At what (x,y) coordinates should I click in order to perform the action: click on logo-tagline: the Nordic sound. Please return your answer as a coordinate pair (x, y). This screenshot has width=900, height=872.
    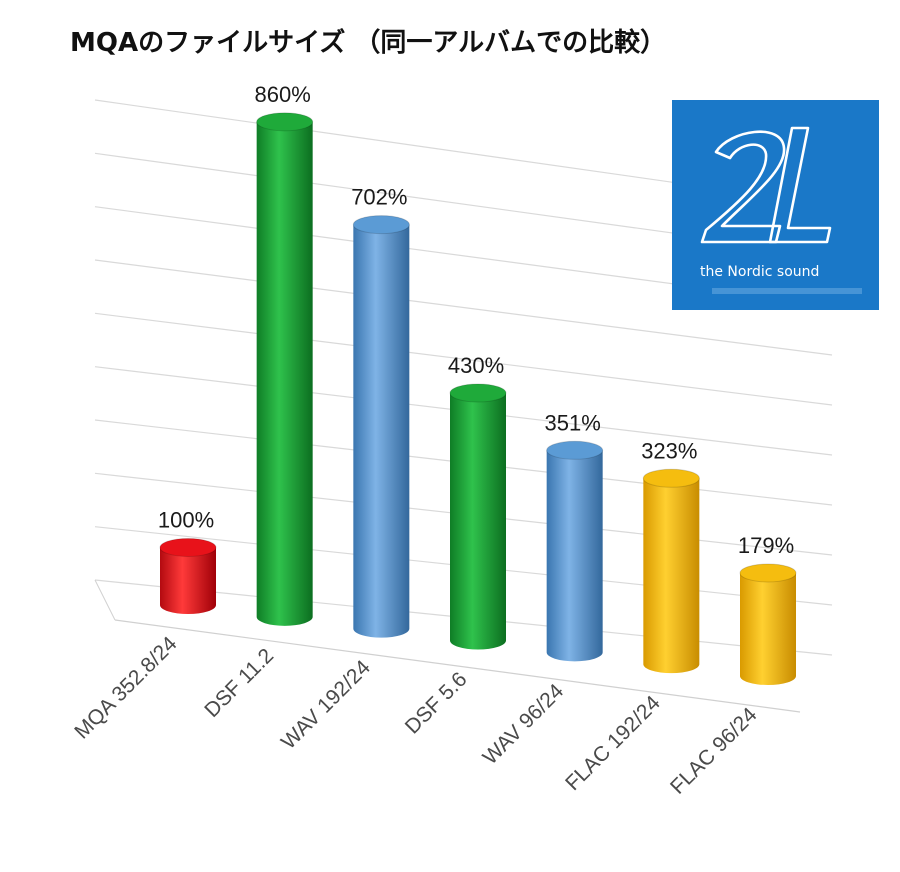
    Looking at the image, I should click on (759, 272).